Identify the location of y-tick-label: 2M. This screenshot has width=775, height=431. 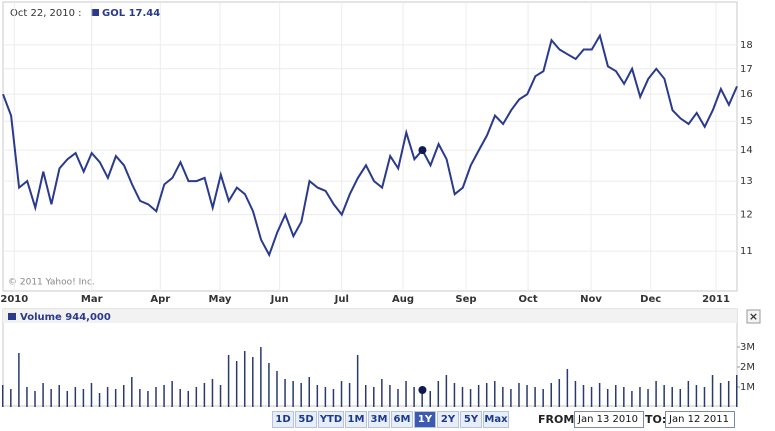
(747, 367).